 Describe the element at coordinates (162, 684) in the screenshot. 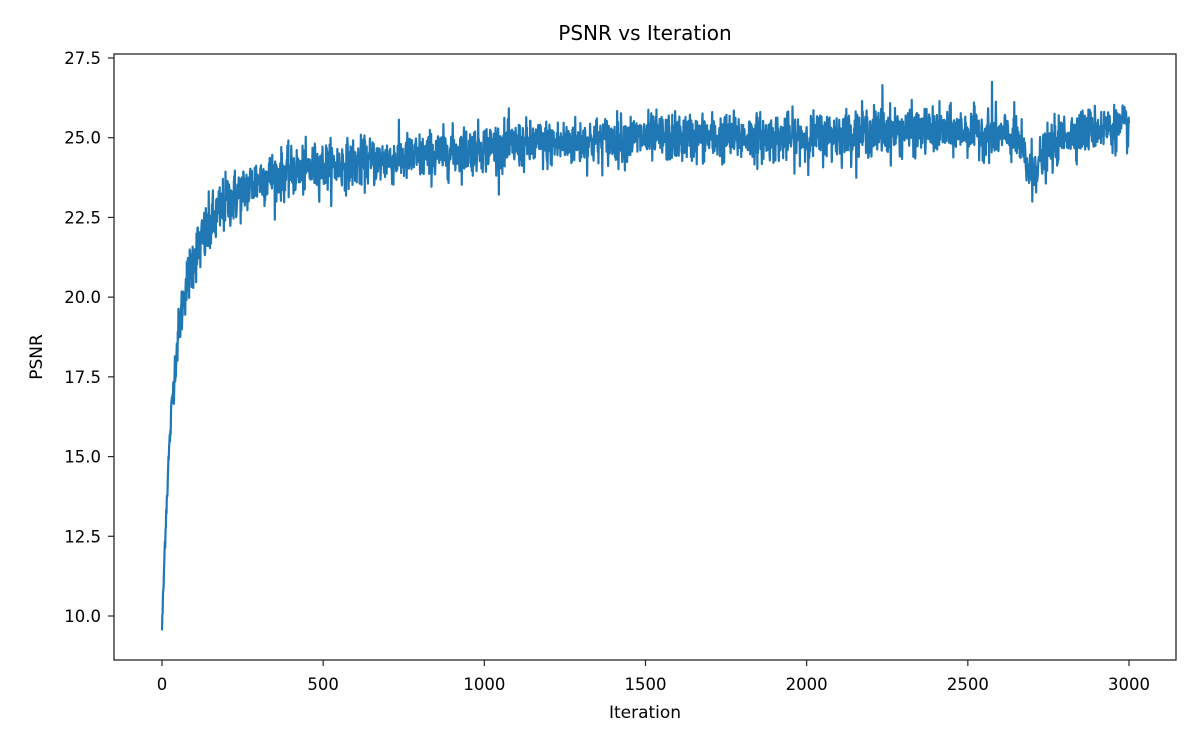

I see `x-tick-label: 0` at that location.